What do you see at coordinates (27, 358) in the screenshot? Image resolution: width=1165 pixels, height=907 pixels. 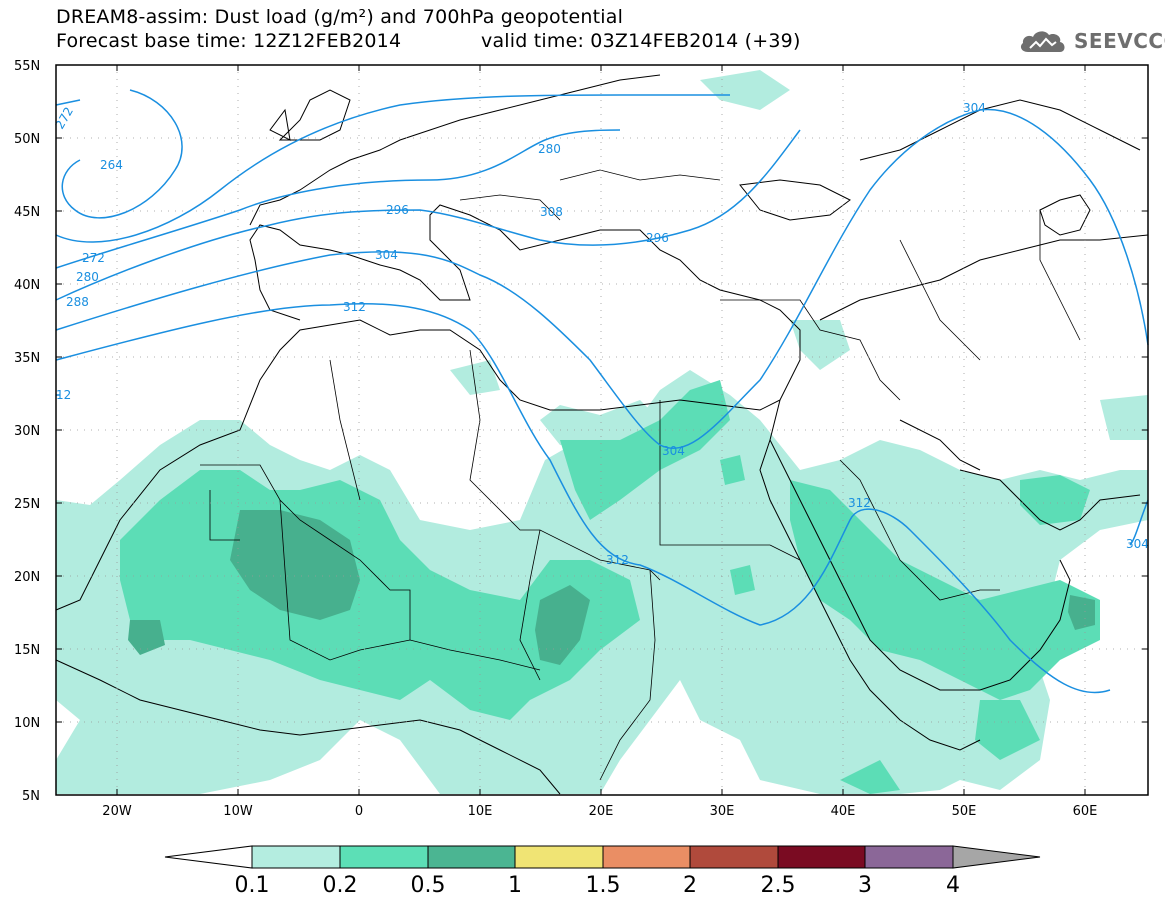 I see `lat-label: 35N` at bounding box center [27, 358].